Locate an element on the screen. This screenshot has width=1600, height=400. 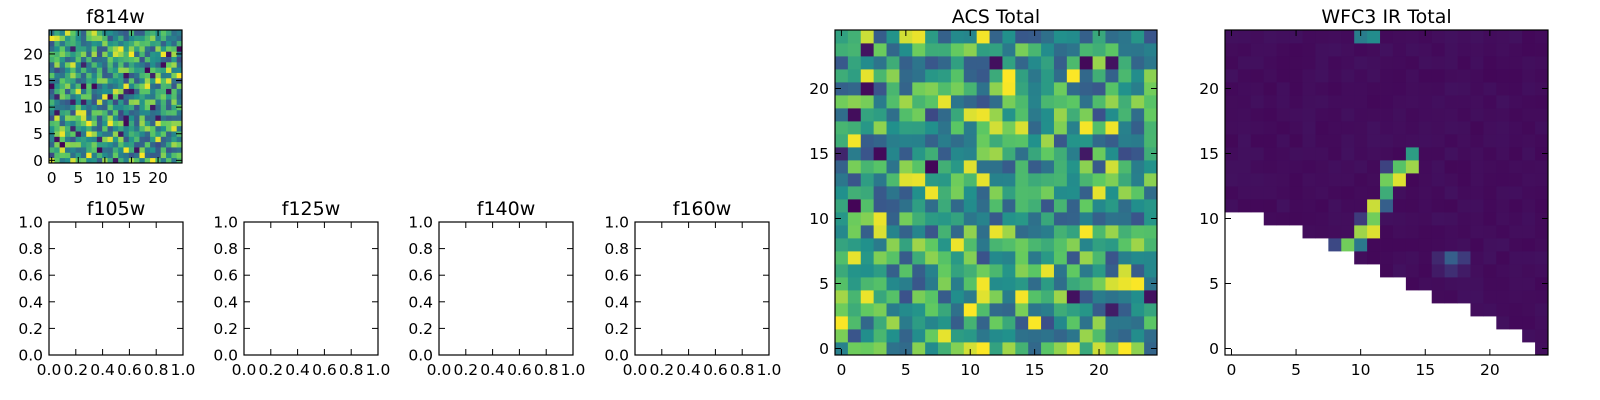
y-tick-label: 0 is located at coordinates (1214, 349).